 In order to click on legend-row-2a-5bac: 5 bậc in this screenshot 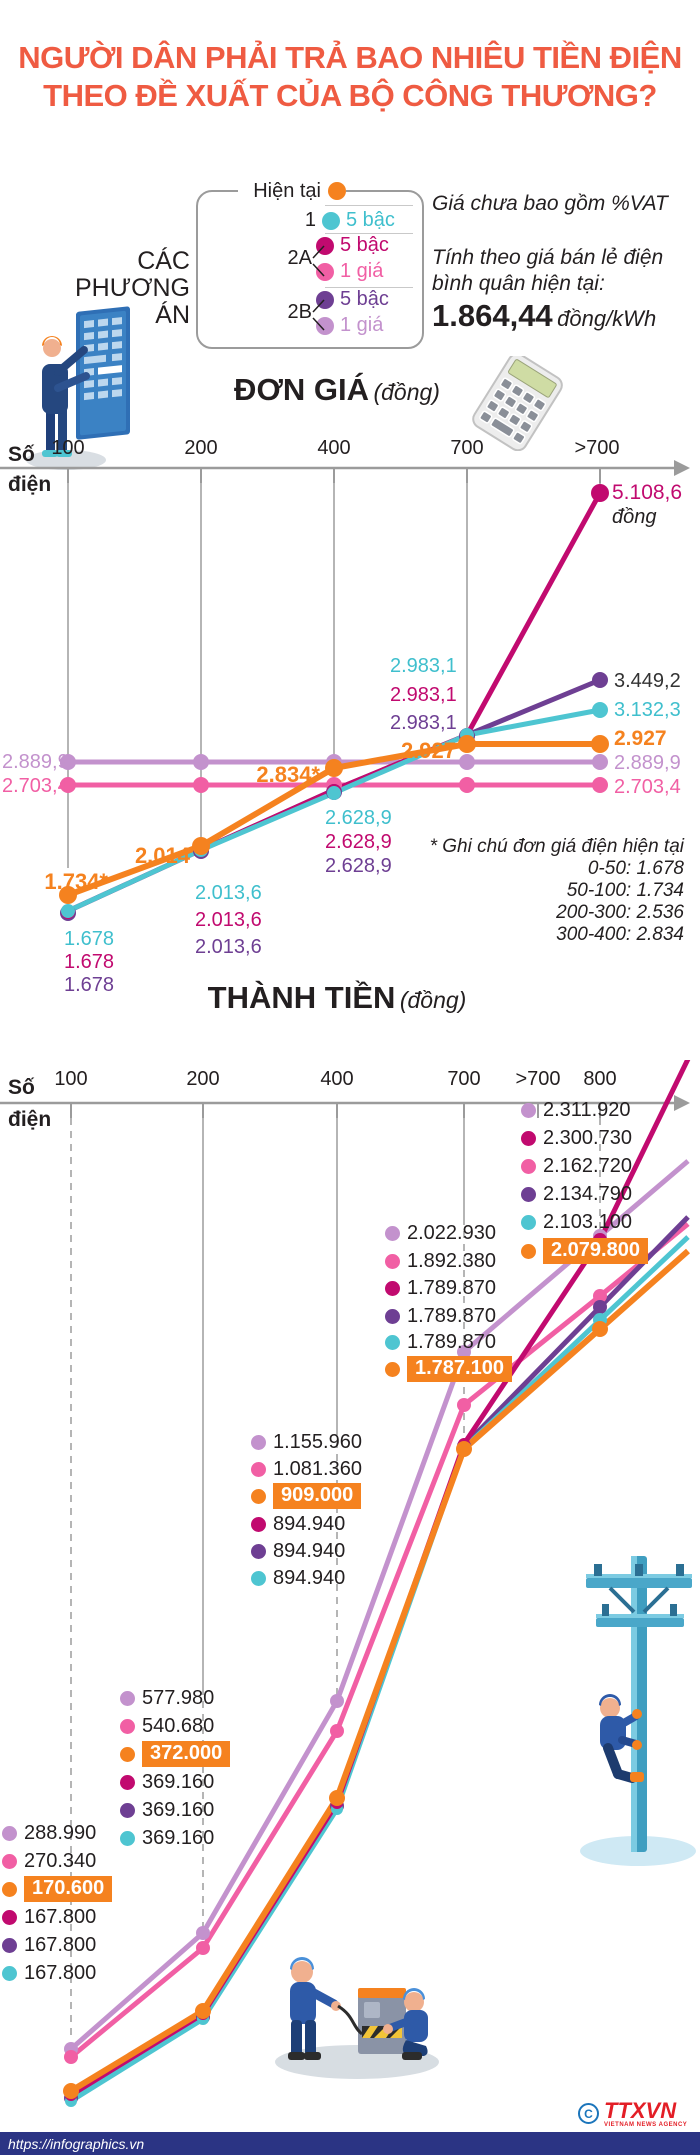, I will do `click(352, 245)`.